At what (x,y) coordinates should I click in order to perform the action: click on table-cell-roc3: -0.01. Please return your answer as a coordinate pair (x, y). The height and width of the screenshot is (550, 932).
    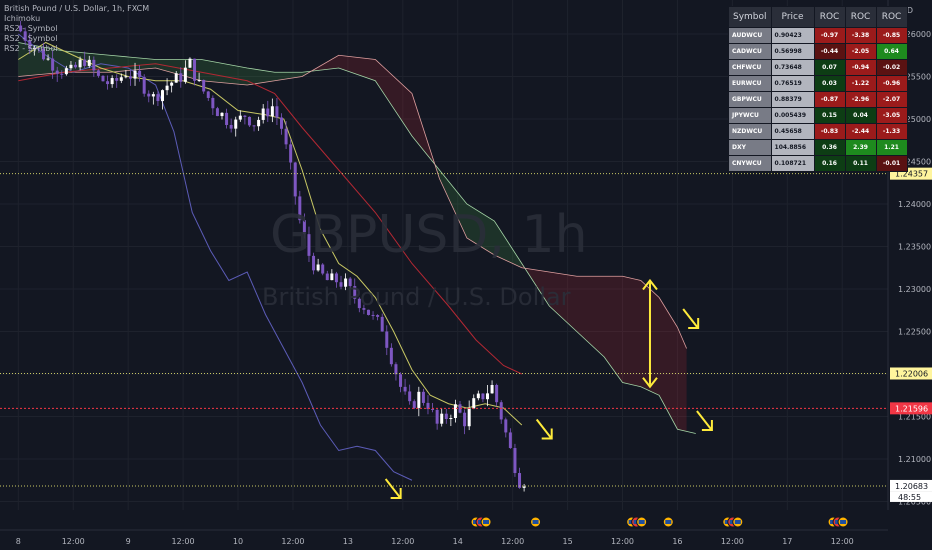
    Looking at the image, I should click on (891, 163).